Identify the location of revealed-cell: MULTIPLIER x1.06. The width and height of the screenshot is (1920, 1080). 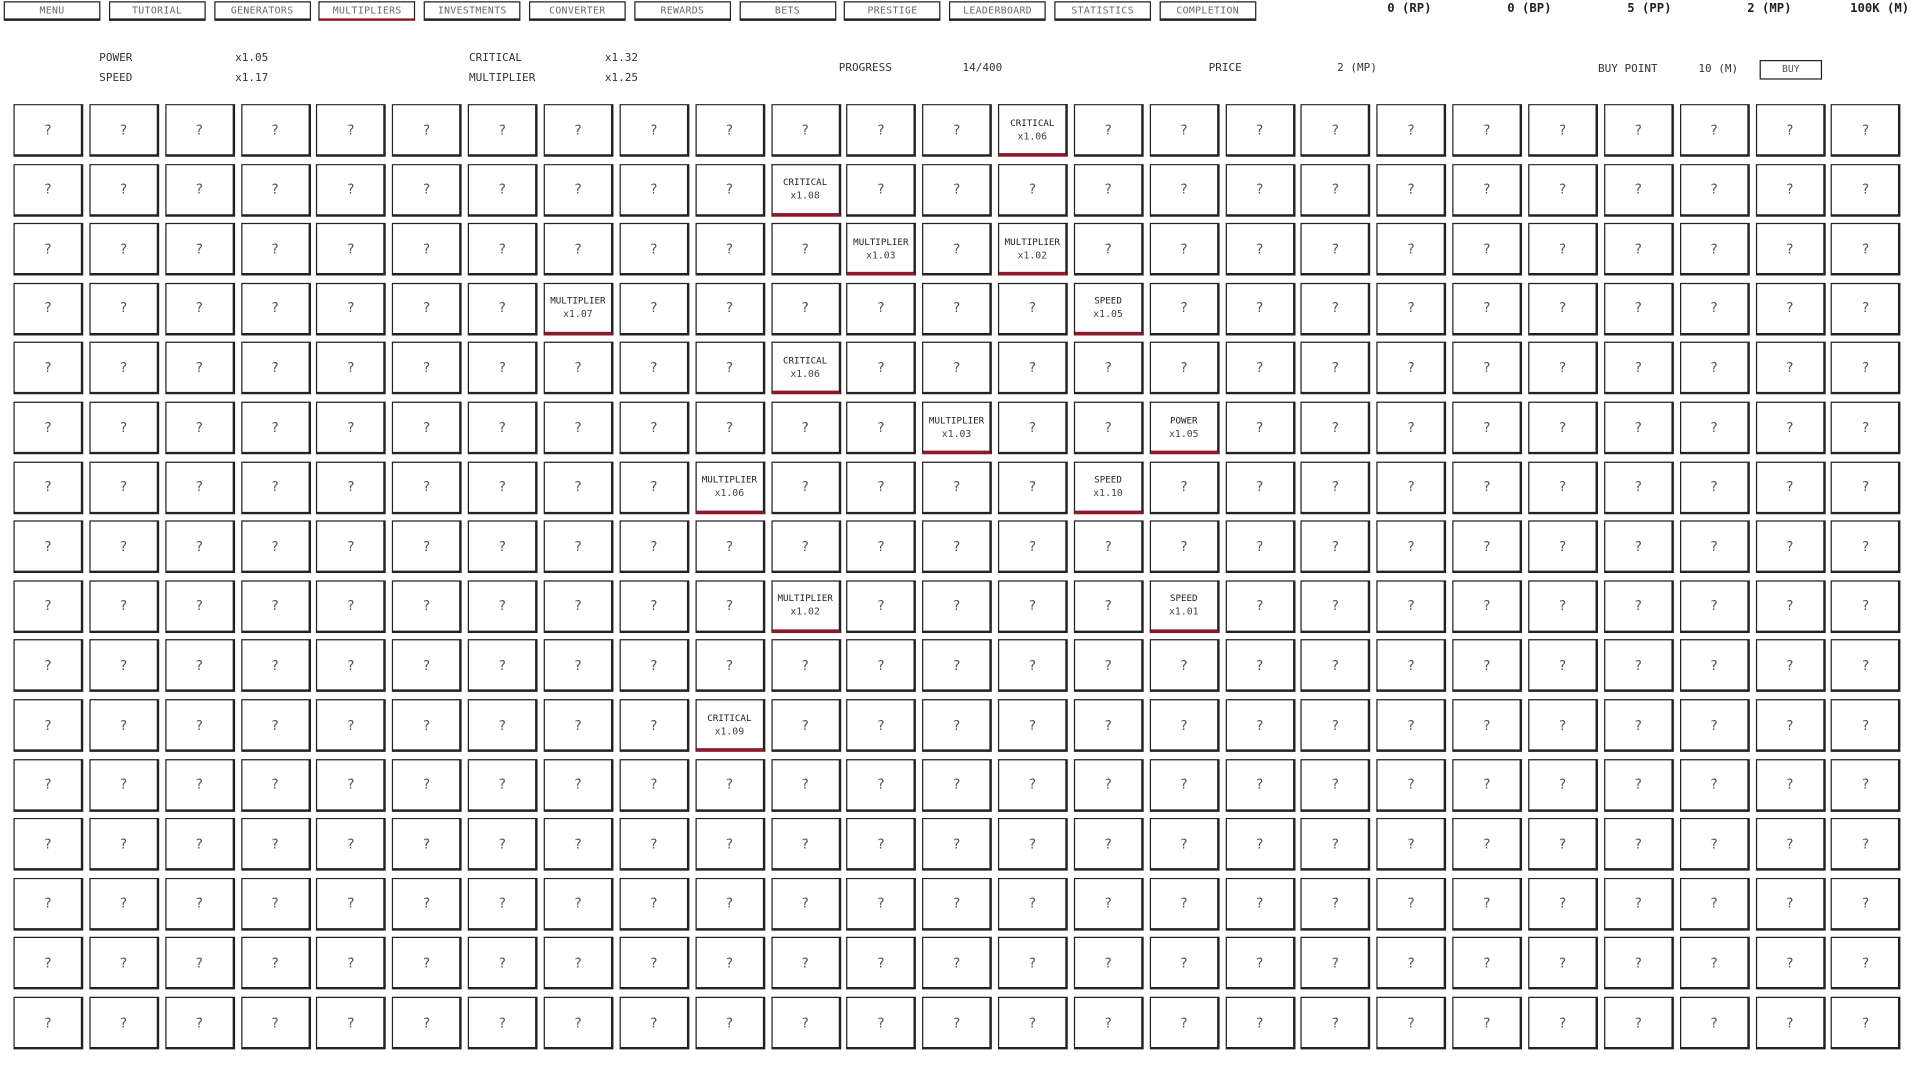
(730, 487).